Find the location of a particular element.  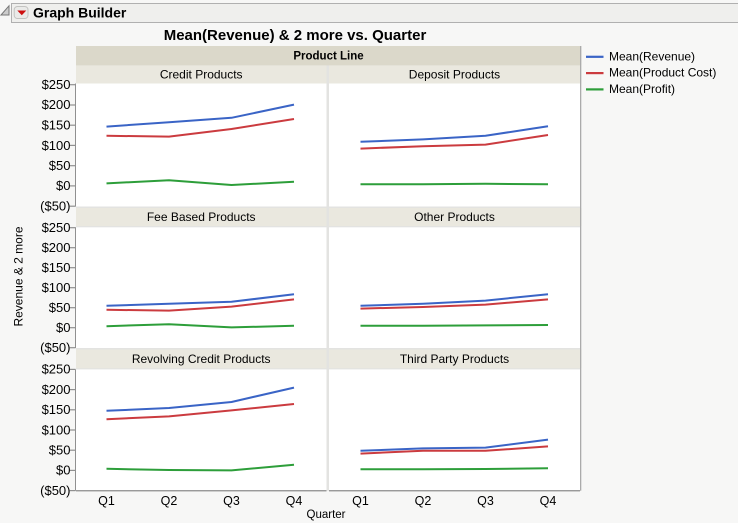

svg-text: Fee Based Products is located at coordinates (201, 217).